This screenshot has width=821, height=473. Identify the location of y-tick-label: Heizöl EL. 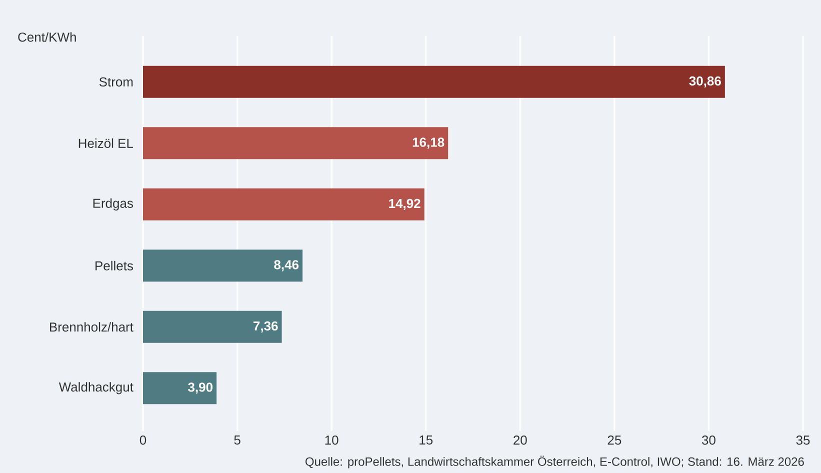
(106, 143).